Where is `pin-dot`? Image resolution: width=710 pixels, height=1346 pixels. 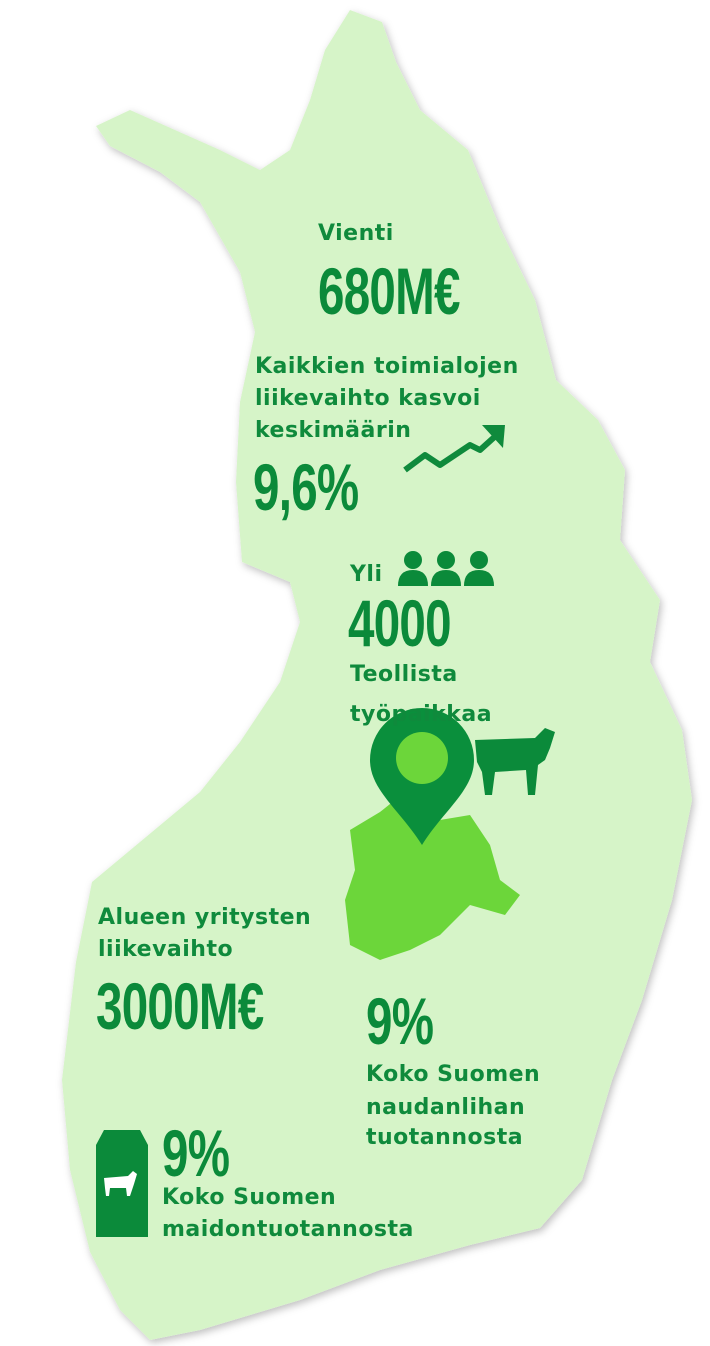 pin-dot is located at coordinates (422, 758).